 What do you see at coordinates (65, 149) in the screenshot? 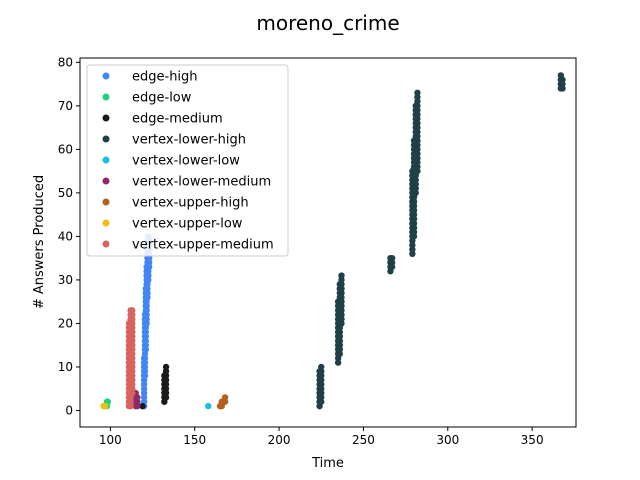
I see `y-tick-label: 60` at bounding box center [65, 149].